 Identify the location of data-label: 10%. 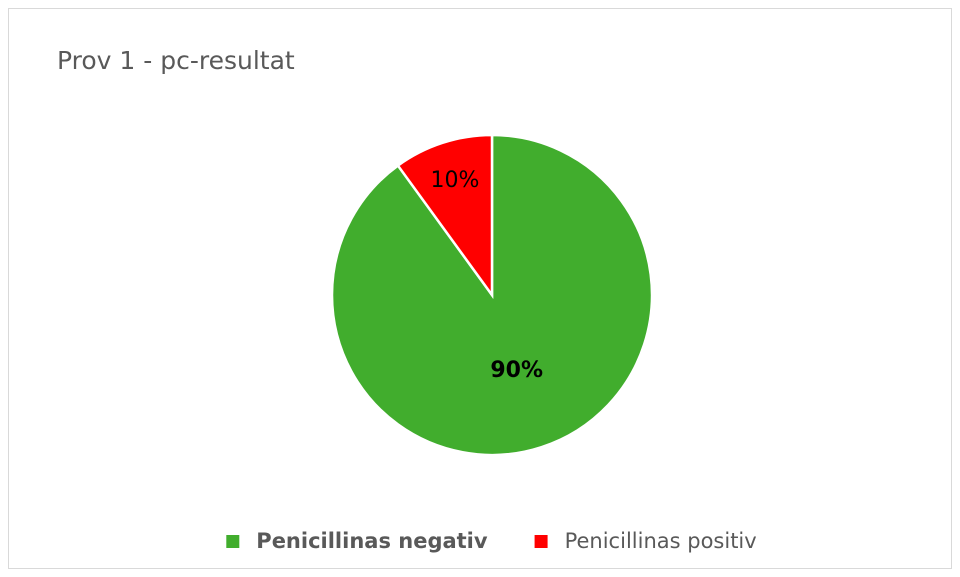
(454, 180).